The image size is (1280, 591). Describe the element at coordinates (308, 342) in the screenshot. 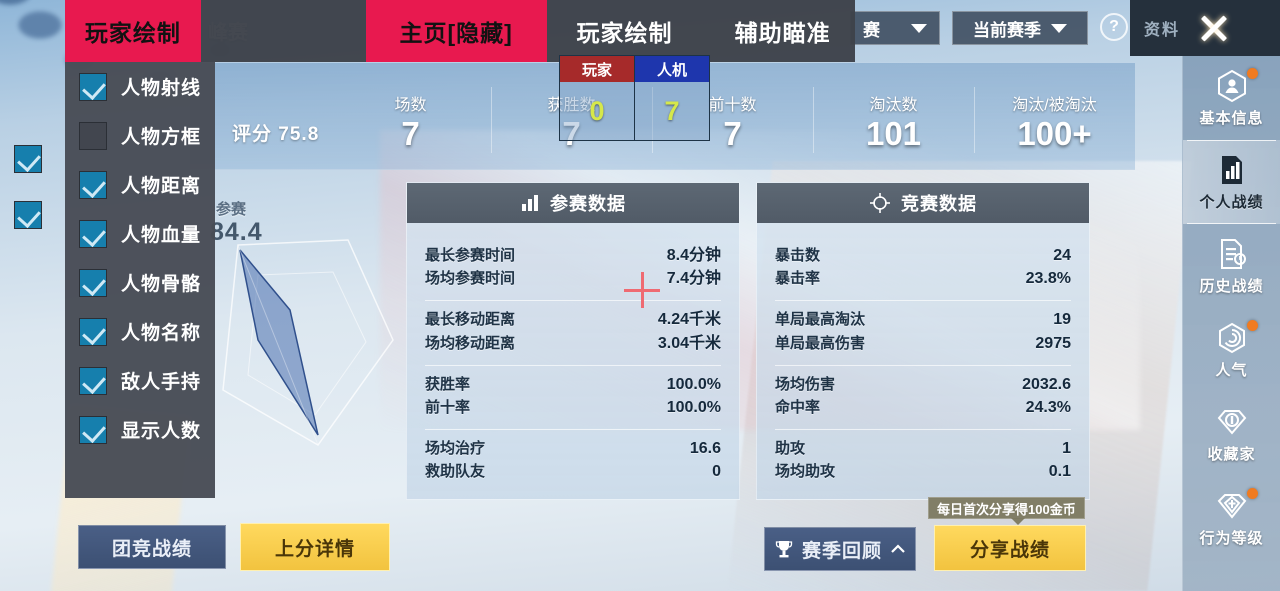

I see `radar-chart-svg` at that location.